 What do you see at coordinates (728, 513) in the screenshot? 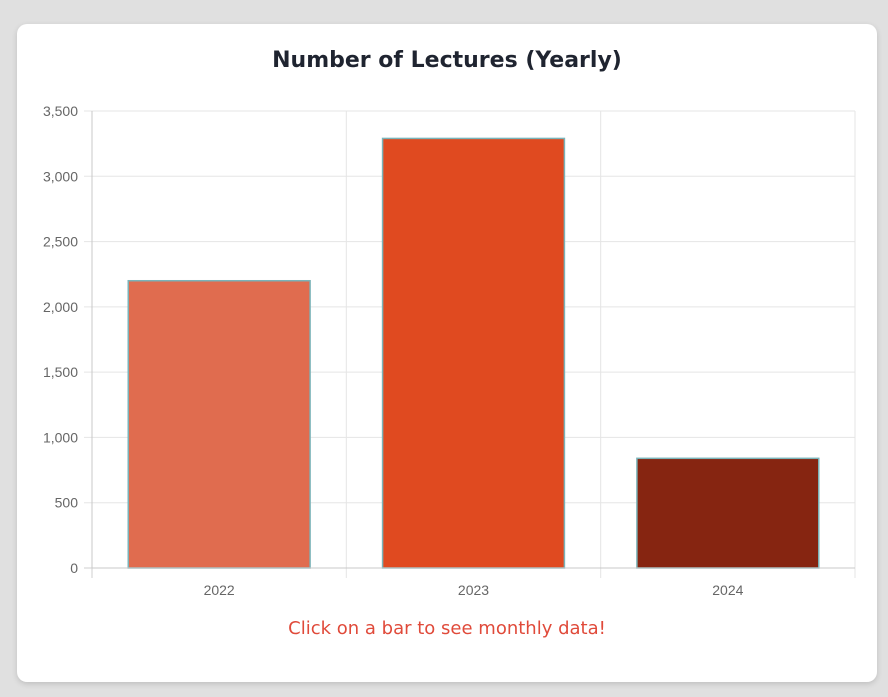
I see `bar-2024` at bounding box center [728, 513].